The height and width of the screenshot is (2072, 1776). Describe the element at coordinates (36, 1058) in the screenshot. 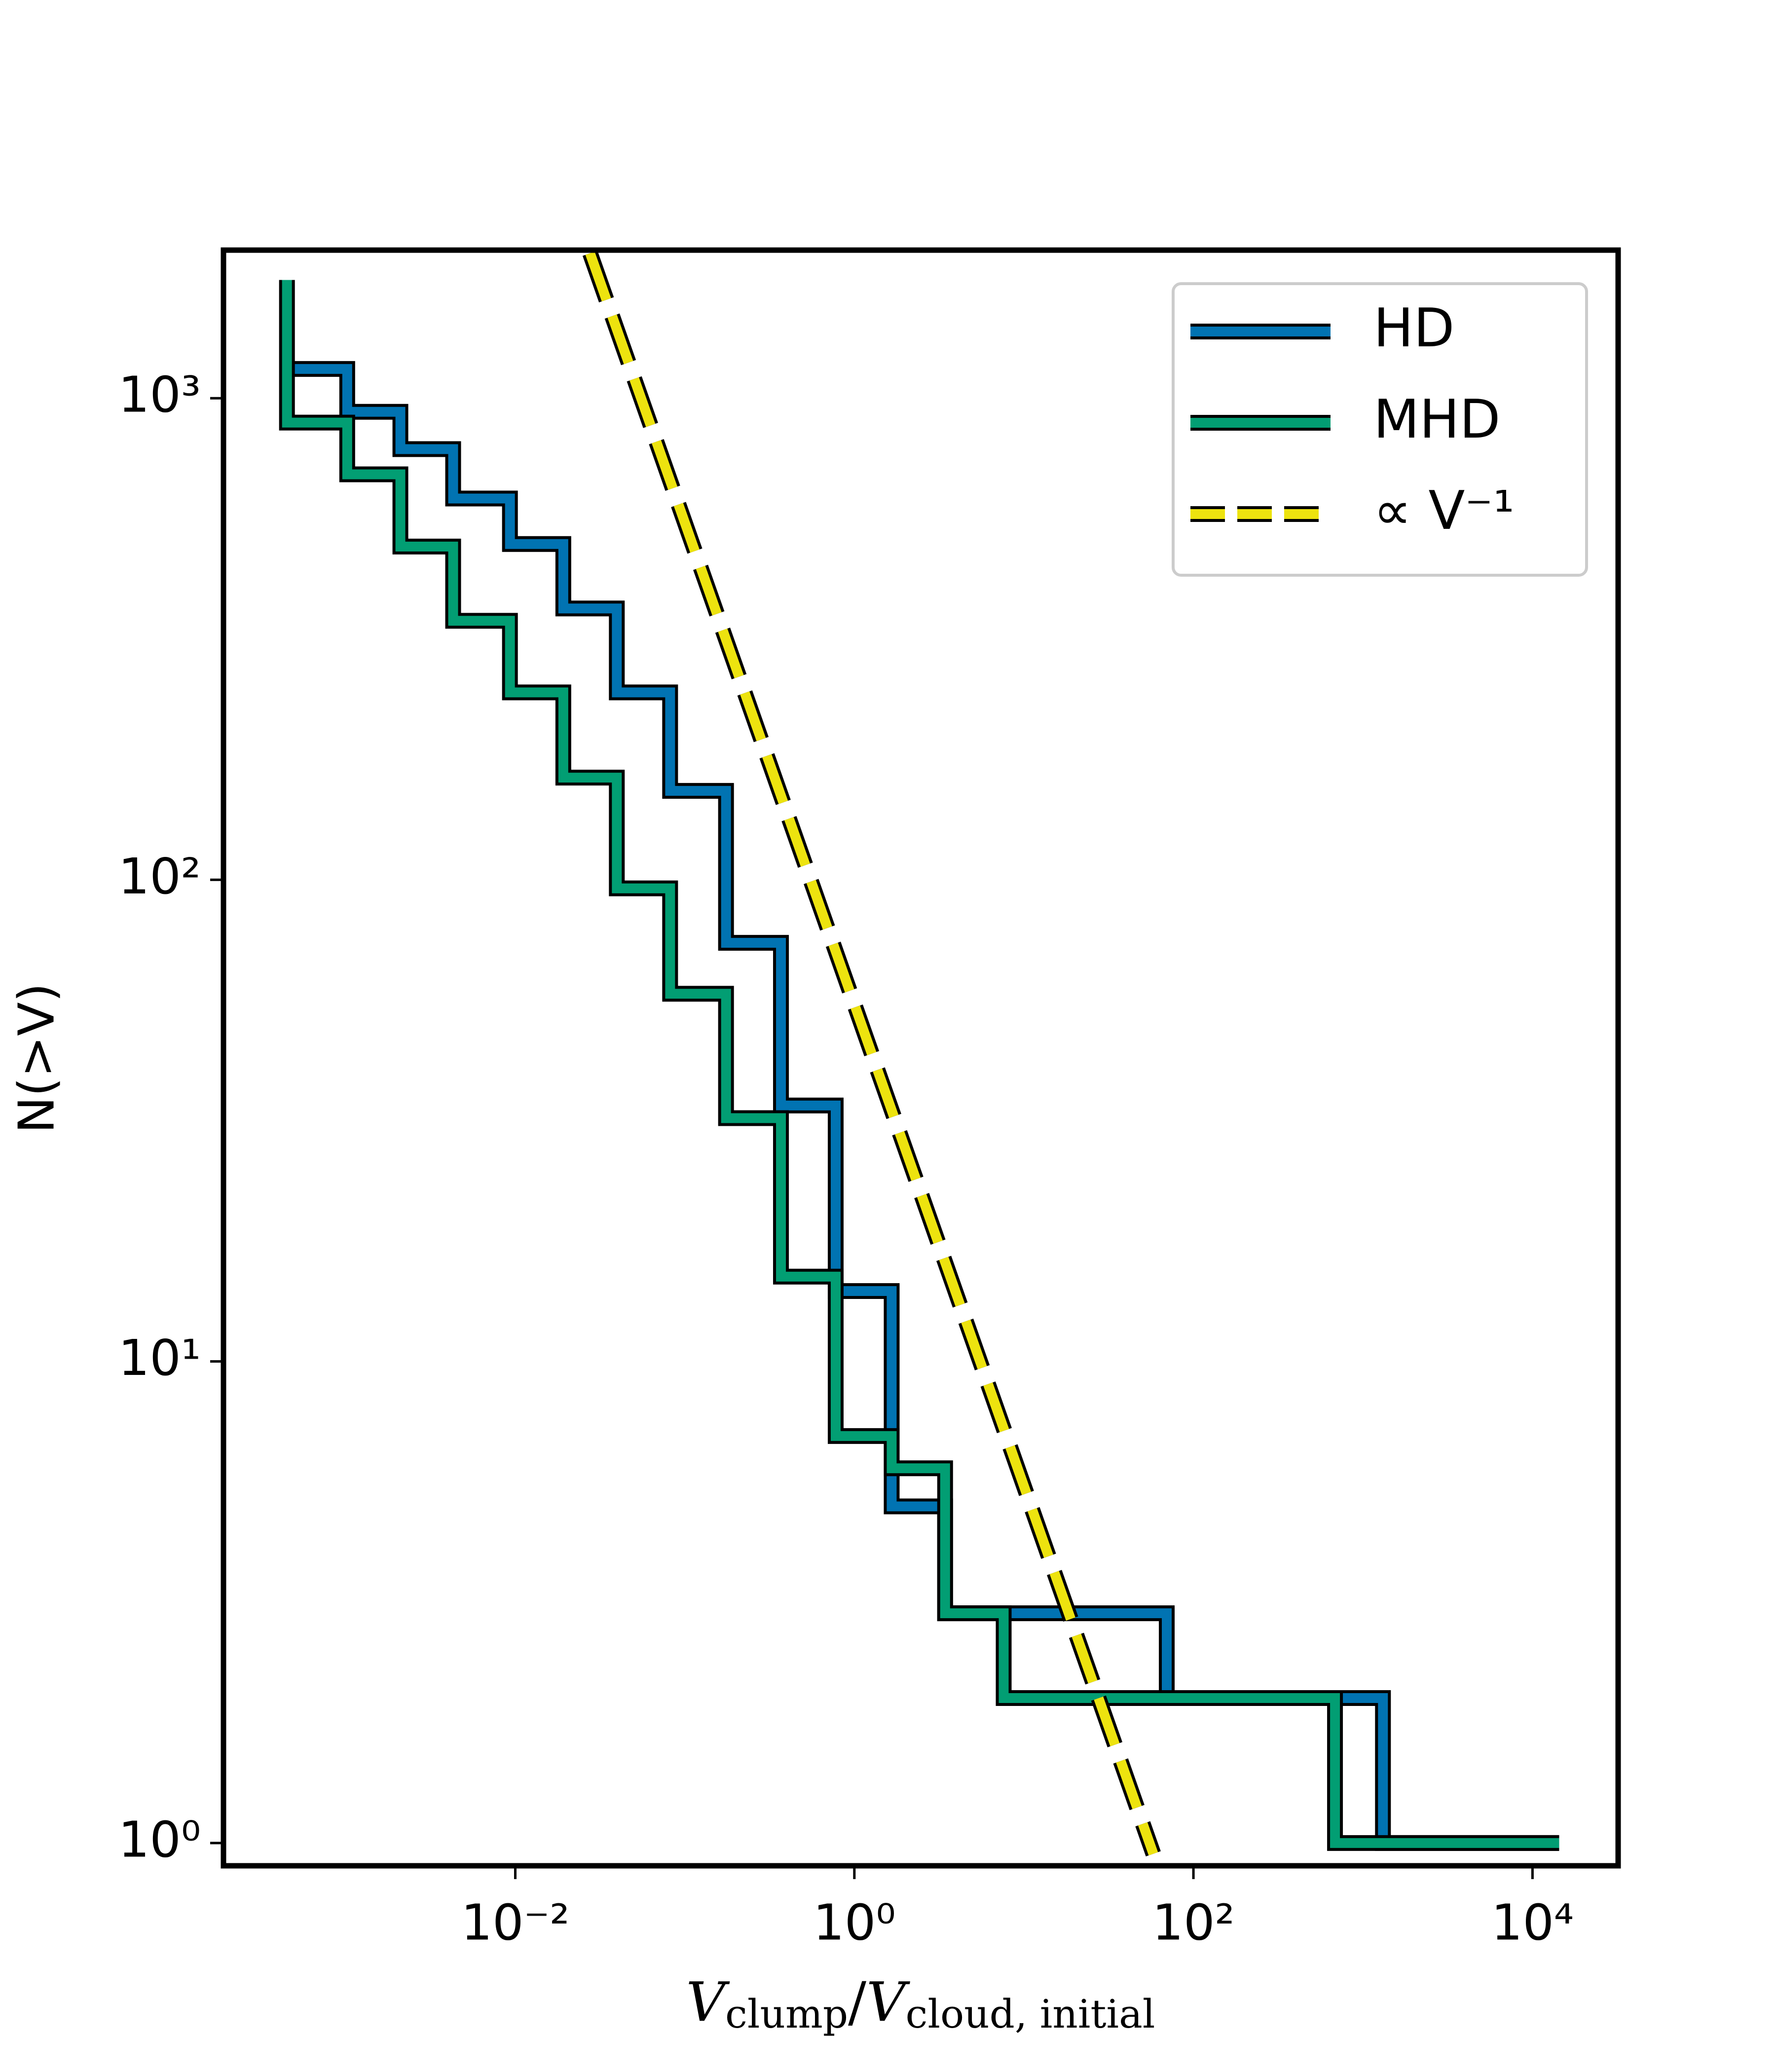

I see `y-axis-label: N(>V)` at that location.